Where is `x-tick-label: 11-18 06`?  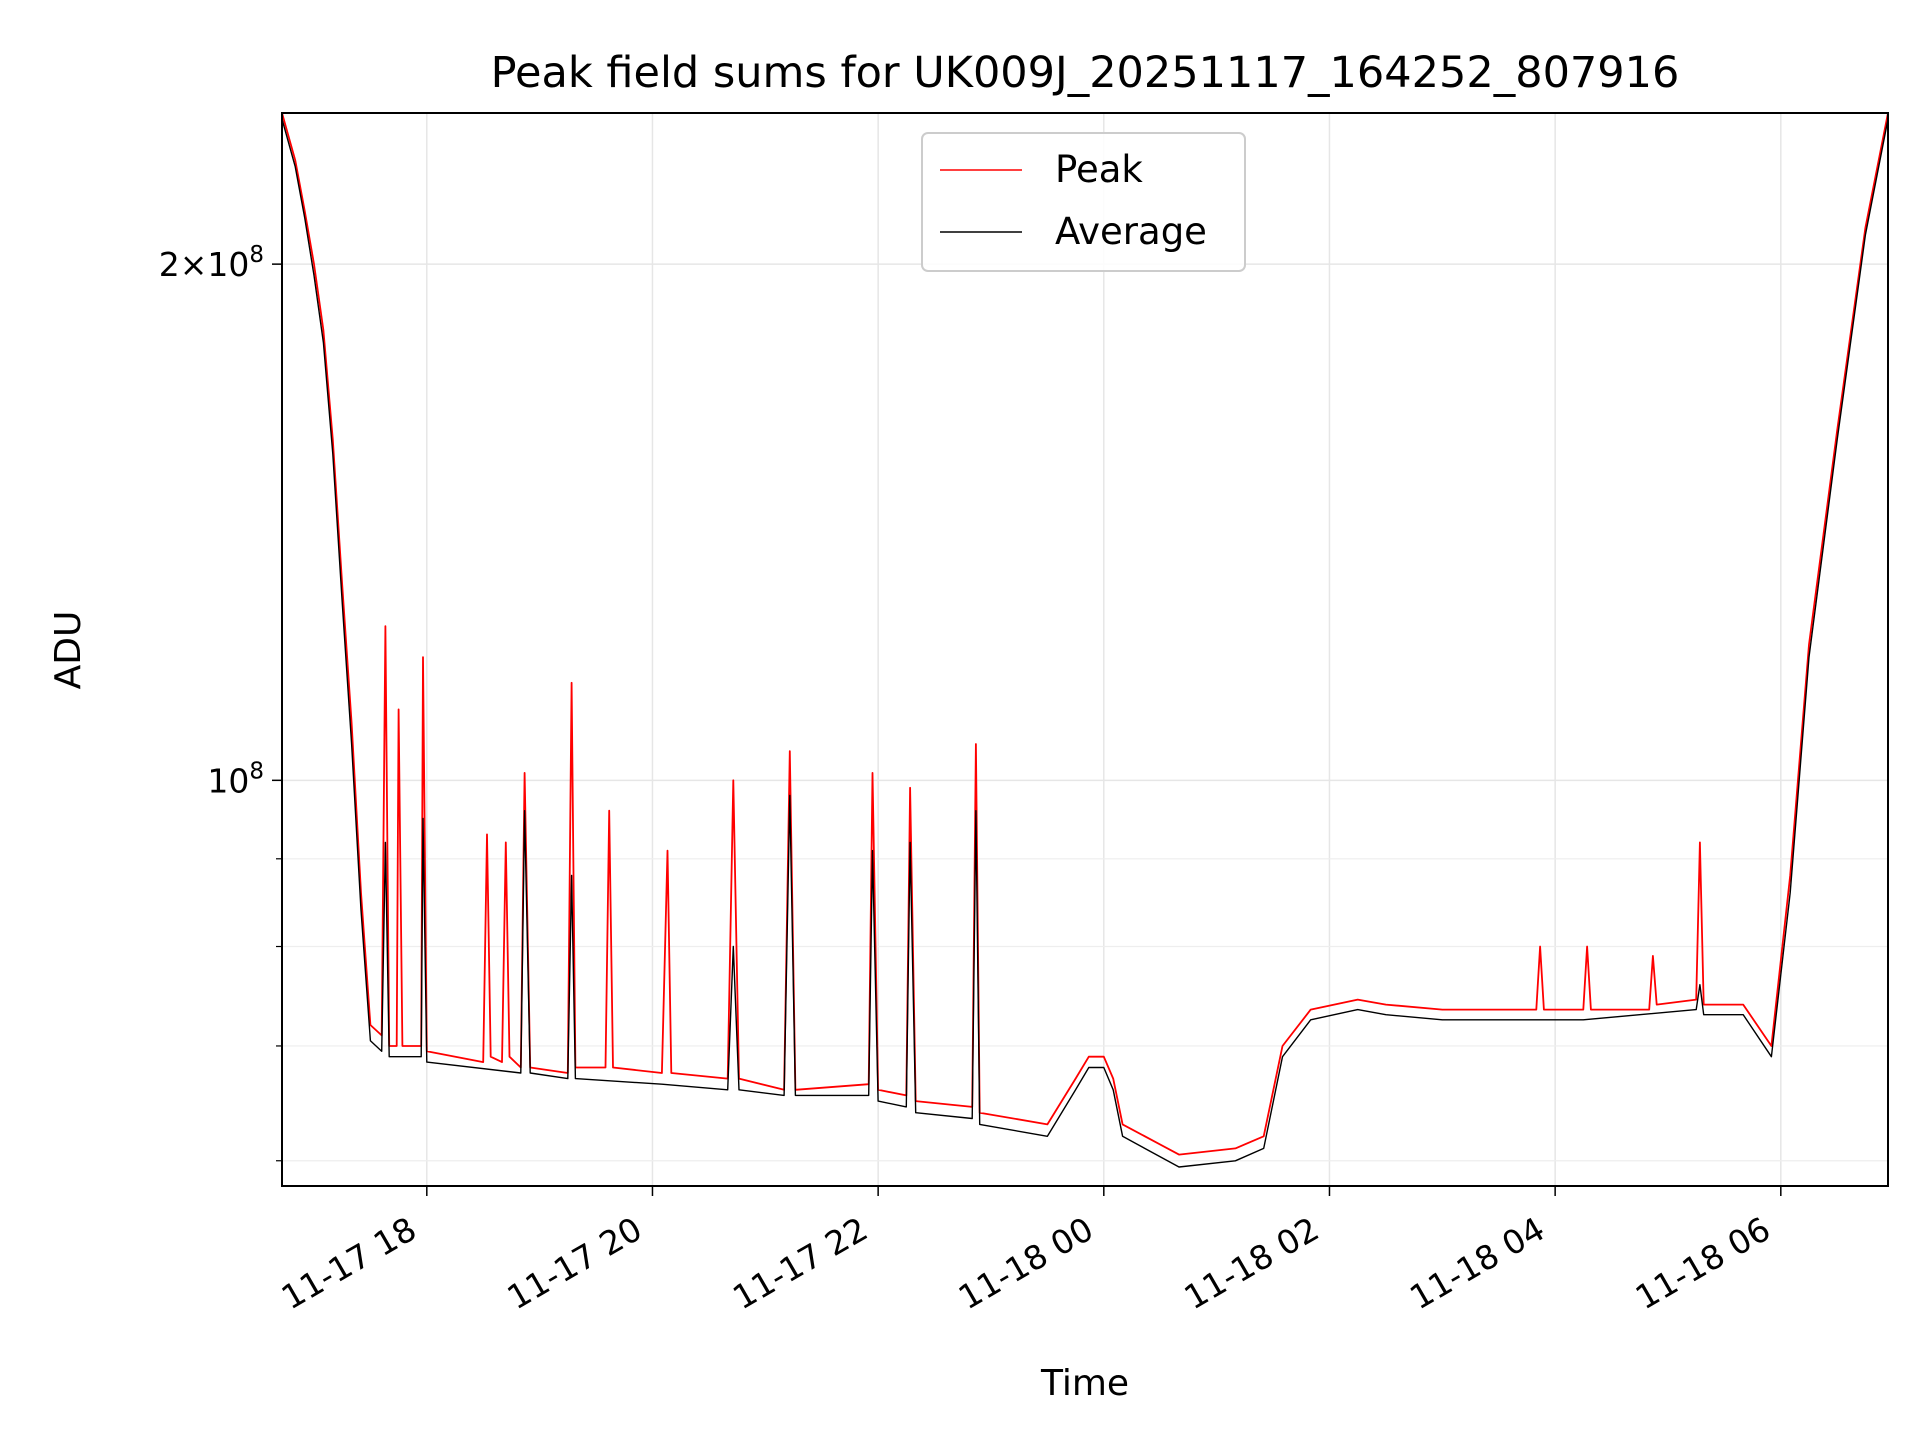
x-tick-label: 11-18 06 is located at coordinates (1703, 1263).